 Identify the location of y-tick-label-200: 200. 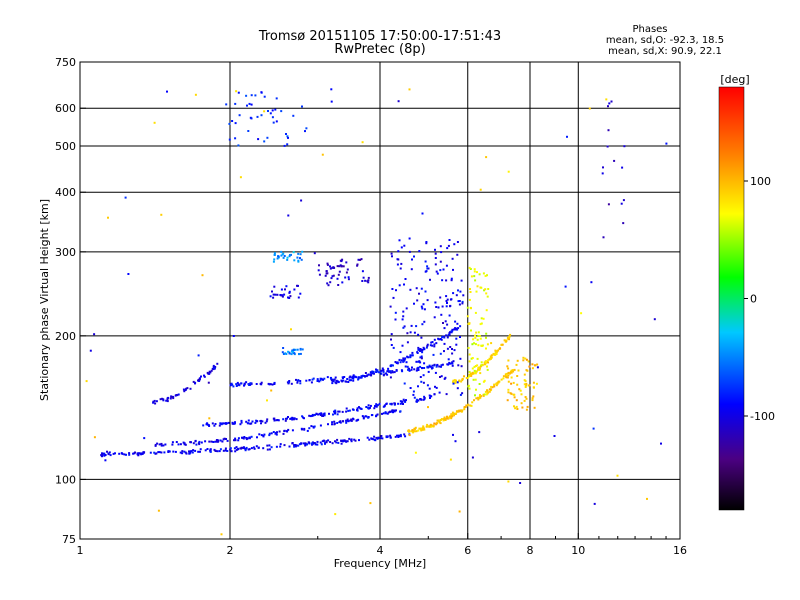
(65, 336).